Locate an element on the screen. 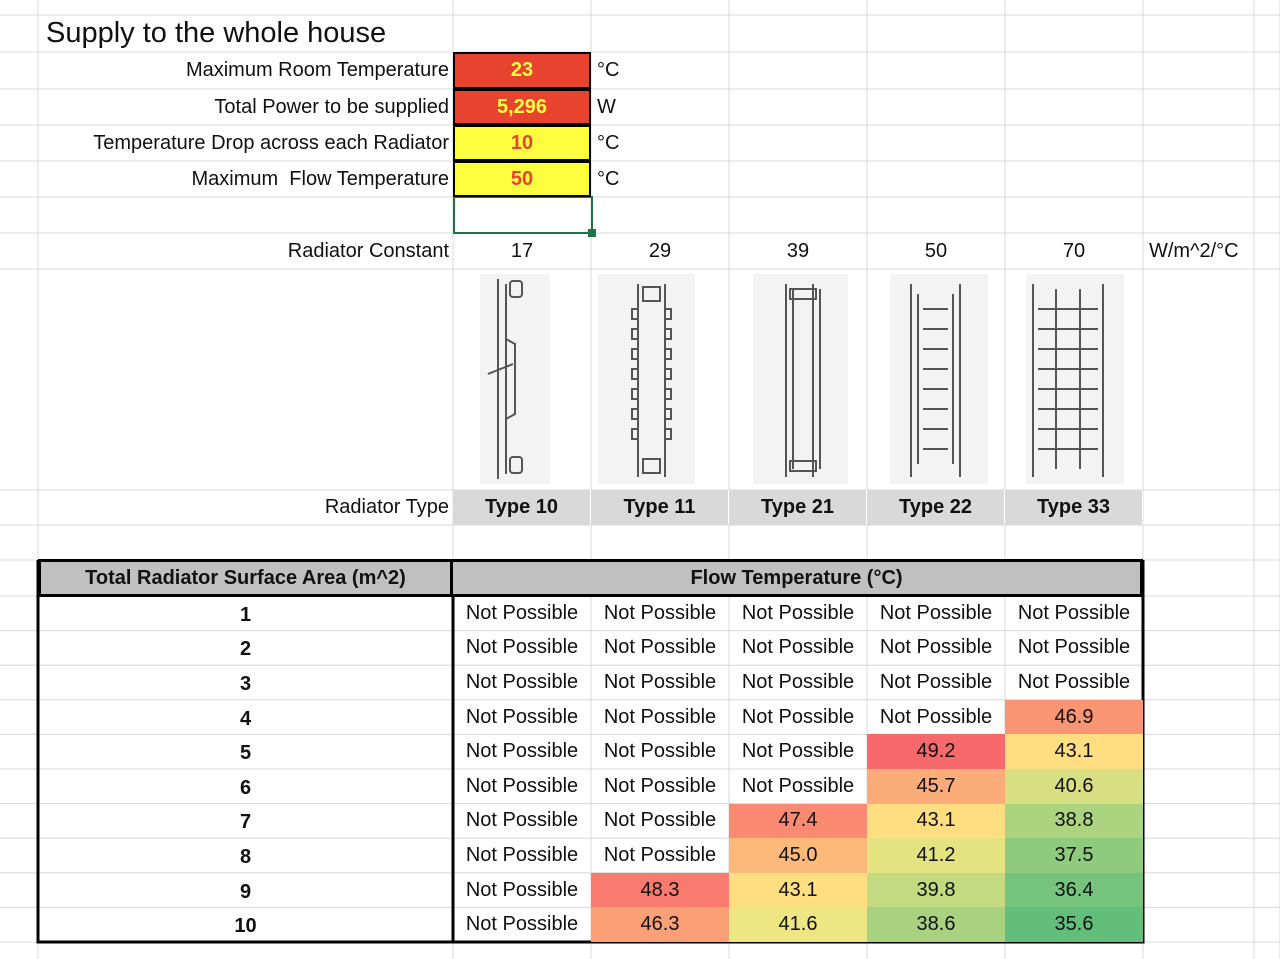 The image size is (1280, 959). flow-temperature: 38.8 is located at coordinates (1074, 821).